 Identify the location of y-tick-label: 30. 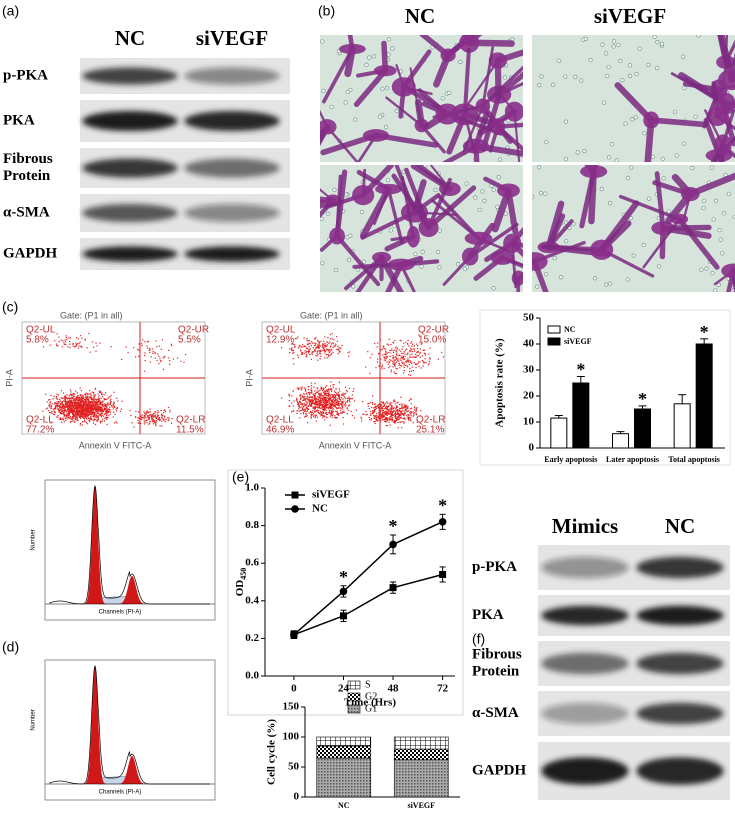
(529, 370).